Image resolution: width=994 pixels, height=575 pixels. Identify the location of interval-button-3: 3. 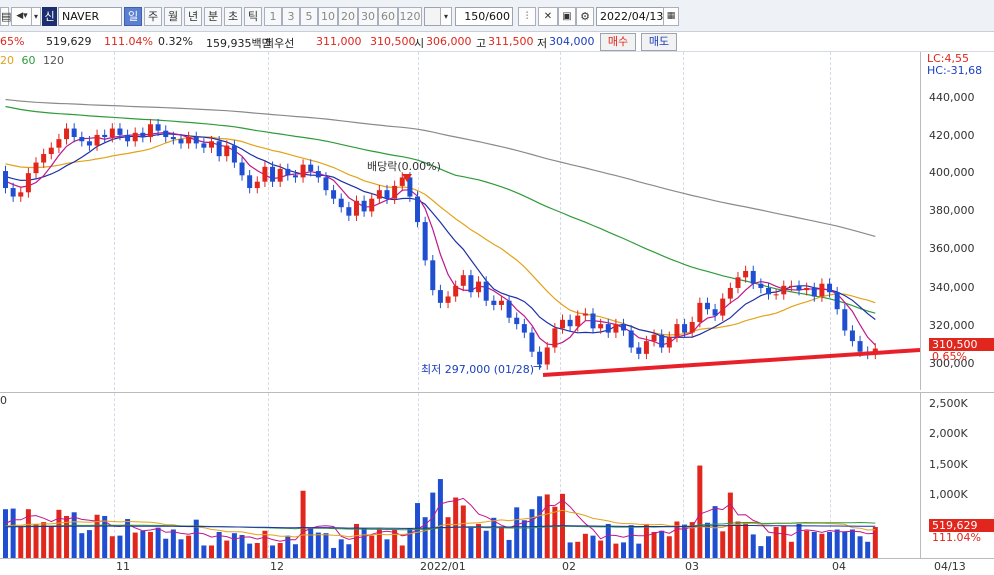
(291, 16).